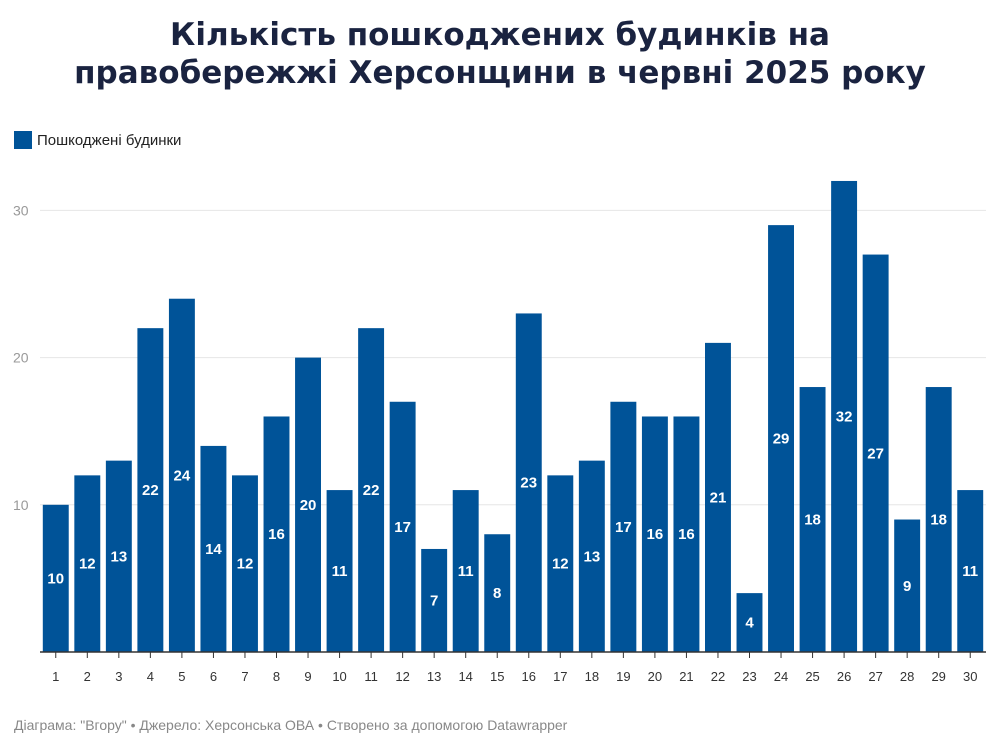 Image resolution: width=1000 pixels, height=750 pixels. I want to click on legend-swatch, so click(23, 140).